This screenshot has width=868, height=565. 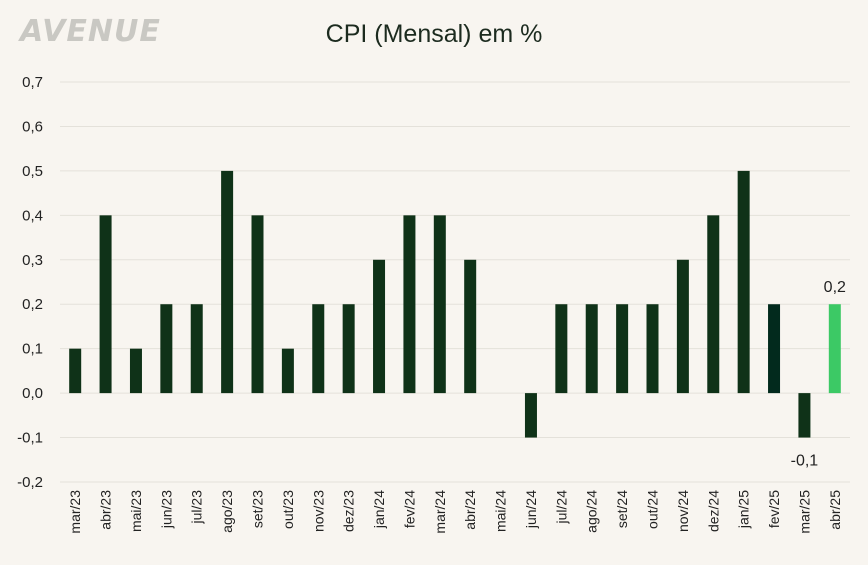 What do you see at coordinates (683, 511) in the screenshot?
I see `x-tick-label: nov/24` at bounding box center [683, 511].